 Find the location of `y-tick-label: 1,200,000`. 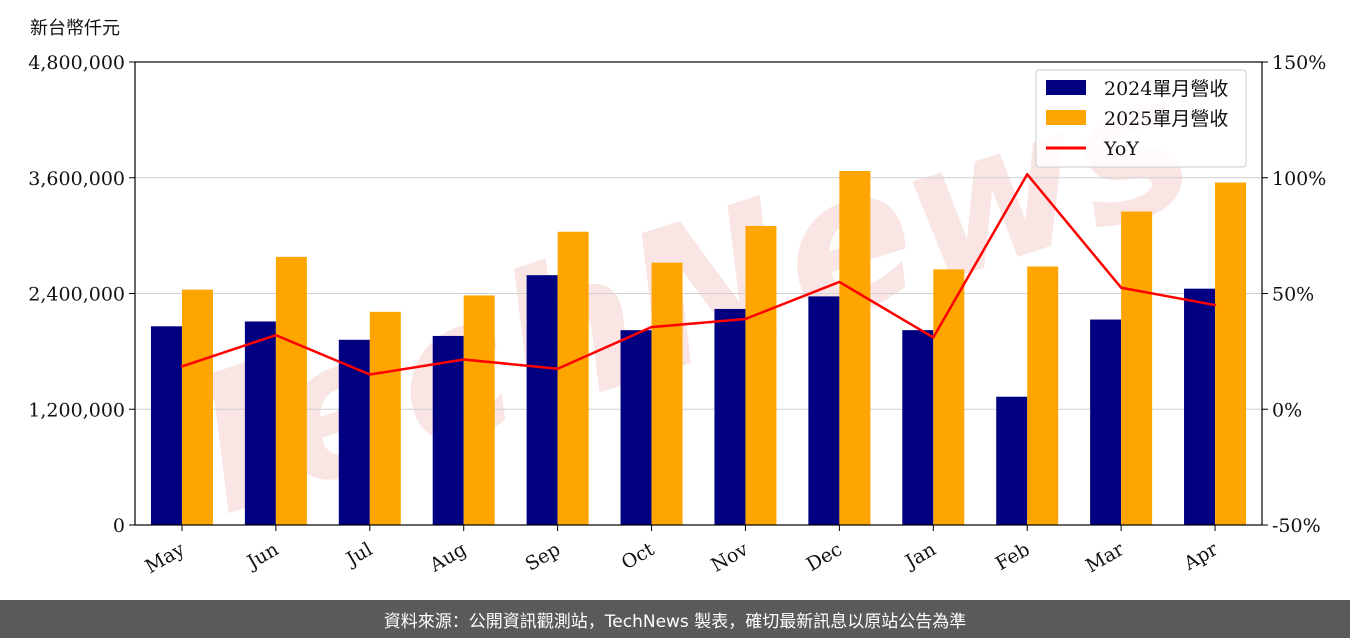

y-tick-label: 1,200,000 is located at coordinates (76, 410).